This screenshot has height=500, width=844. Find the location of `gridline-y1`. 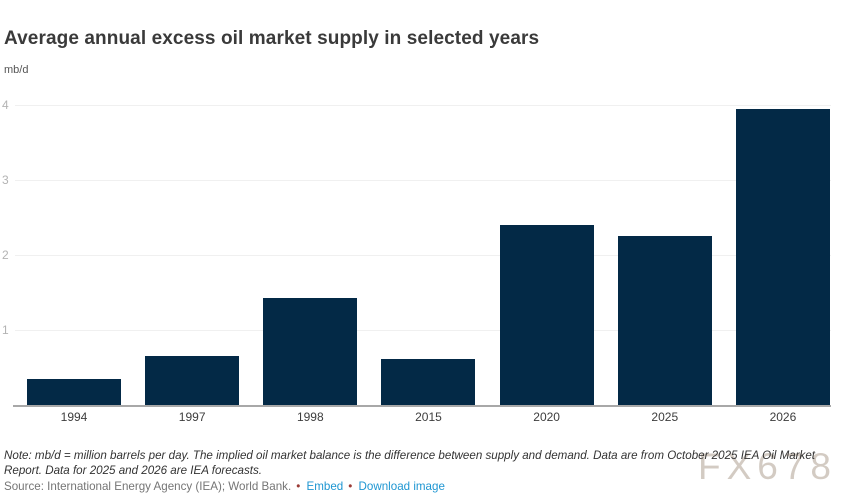

gridline-y1 is located at coordinates (423, 330).